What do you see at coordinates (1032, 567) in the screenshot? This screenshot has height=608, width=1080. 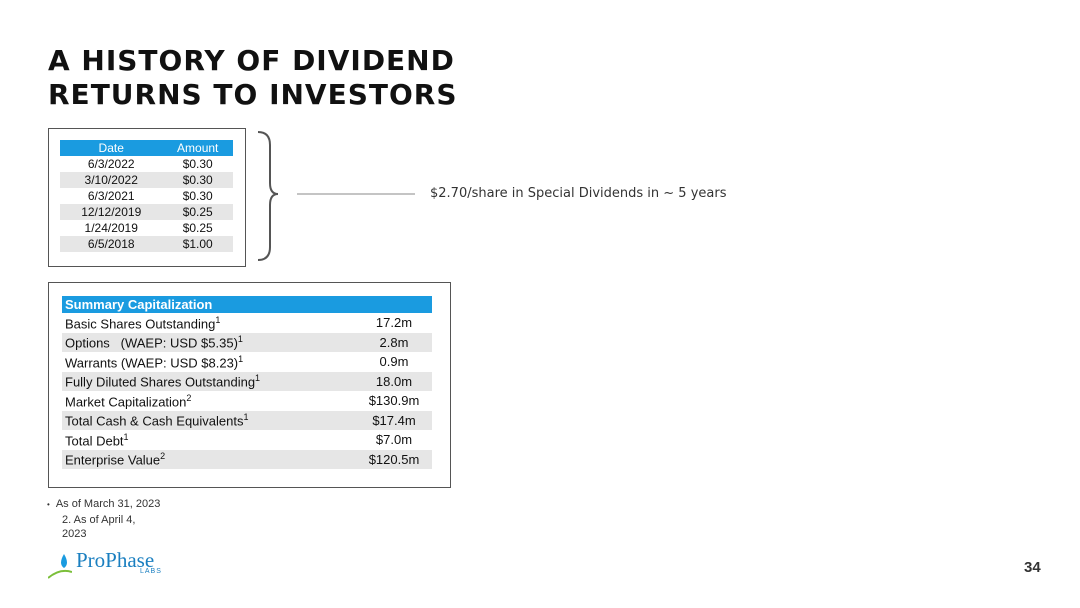 I see `page-number: 34` at bounding box center [1032, 567].